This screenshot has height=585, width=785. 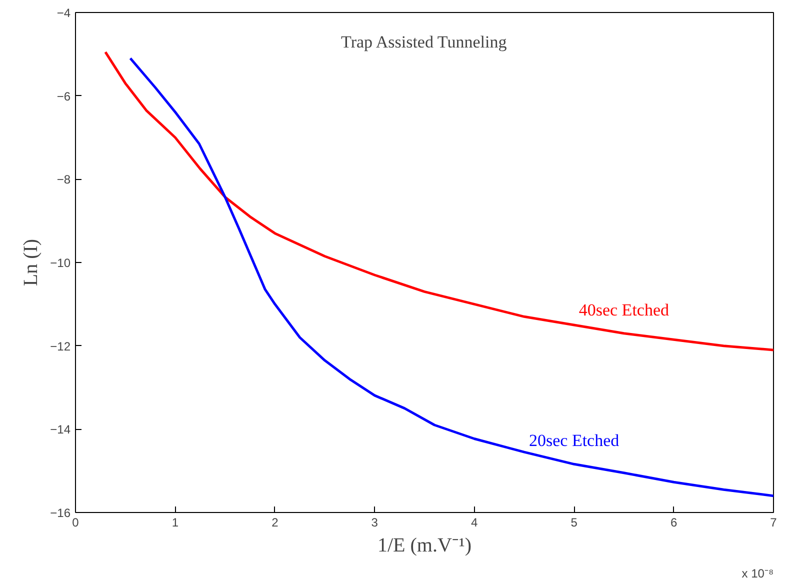 What do you see at coordinates (624, 310) in the screenshot?
I see `series-label: 40sec Etched` at bounding box center [624, 310].